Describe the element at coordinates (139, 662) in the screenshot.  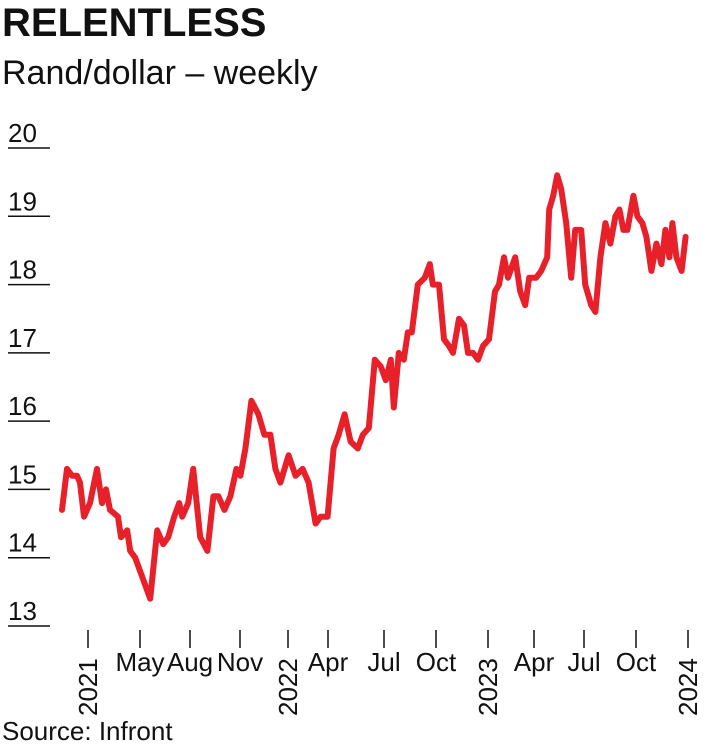
I see `x-tick-label: May` at that location.